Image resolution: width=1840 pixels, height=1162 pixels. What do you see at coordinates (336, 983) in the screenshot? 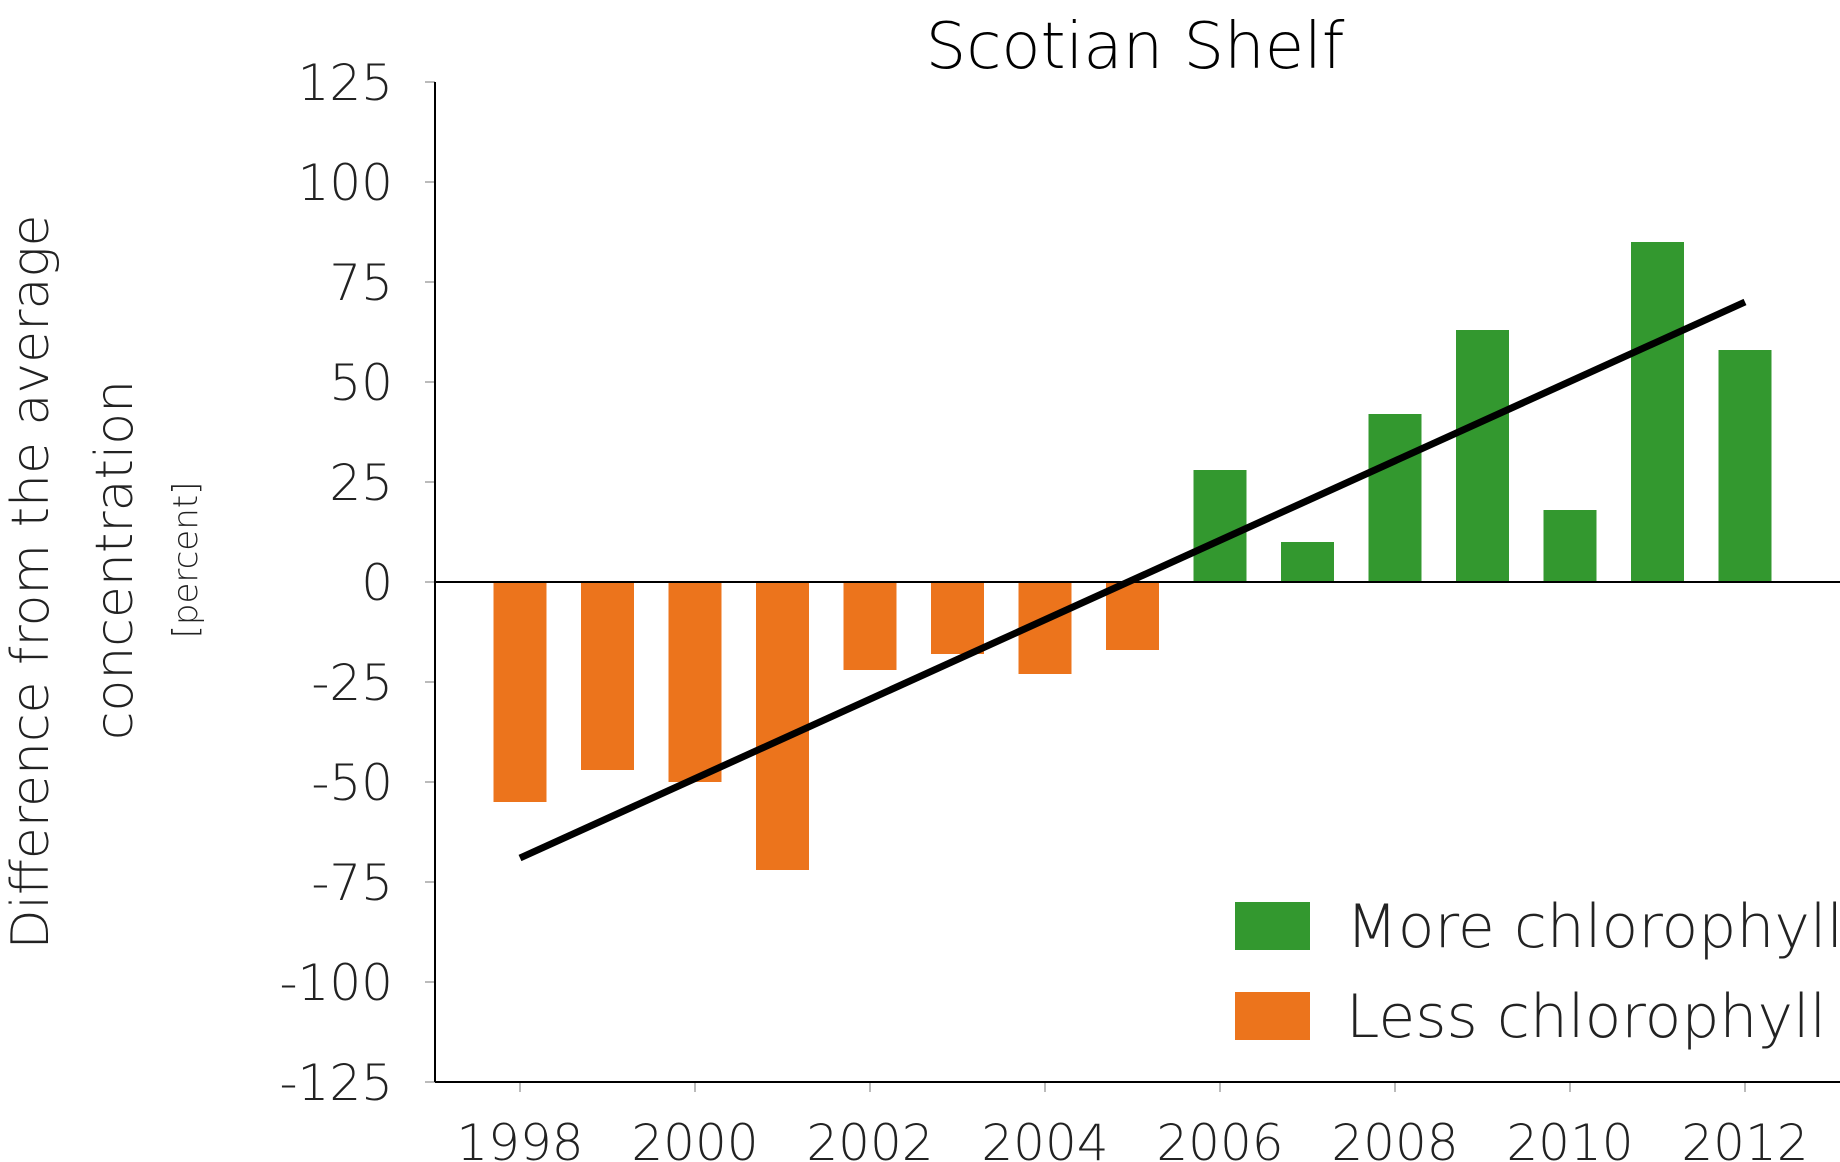
I see `y-tick-label: -100` at bounding box center [336, 983].